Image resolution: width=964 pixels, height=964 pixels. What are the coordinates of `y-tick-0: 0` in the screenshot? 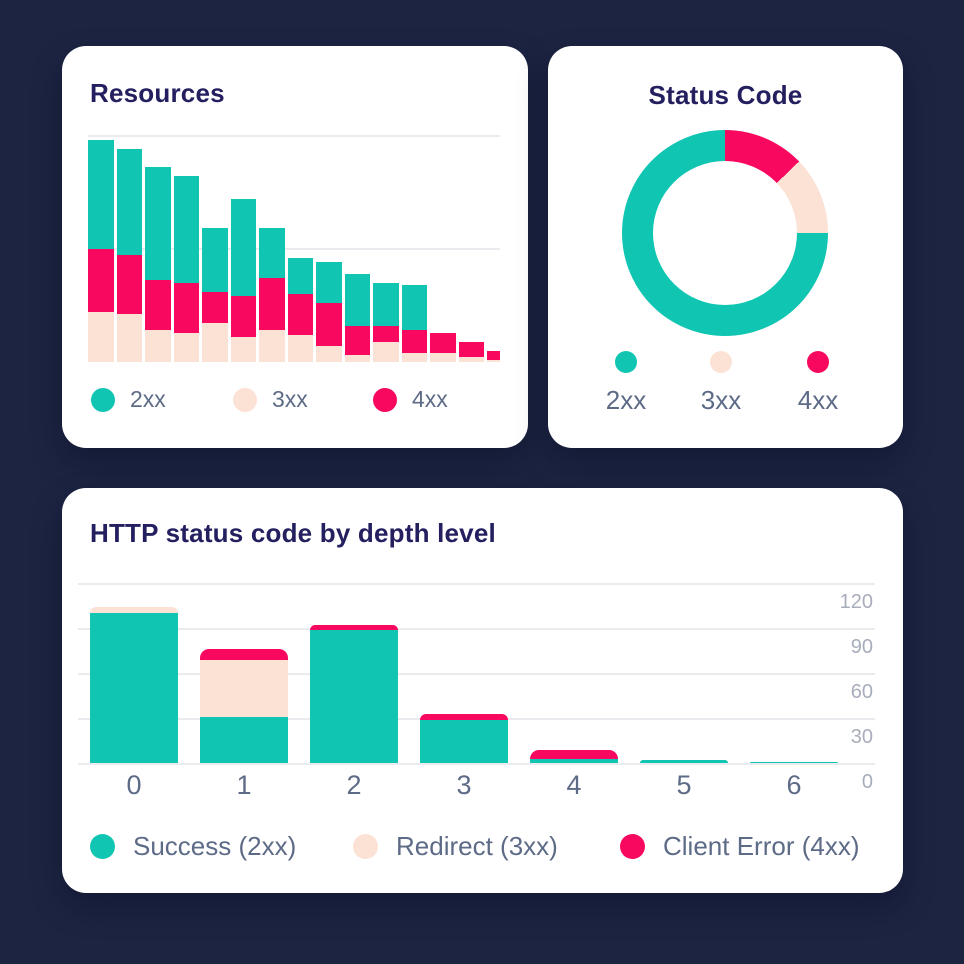 It's located at (867, 782).